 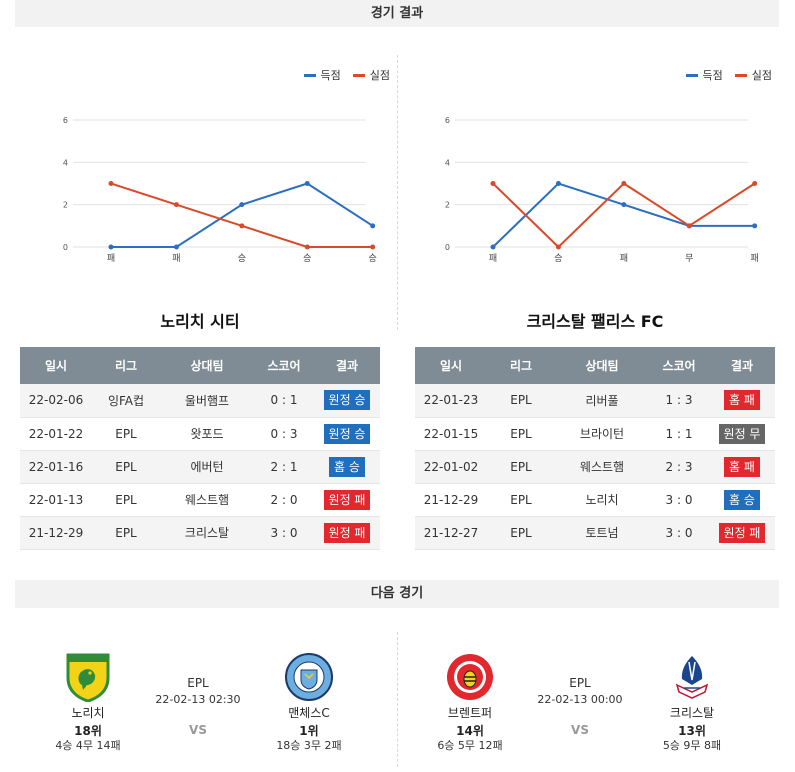 What do you see at coordinates (602, 533) in the screenshot?
I see `opponent-cell: 토트넘` at bounding box center [602, 533].